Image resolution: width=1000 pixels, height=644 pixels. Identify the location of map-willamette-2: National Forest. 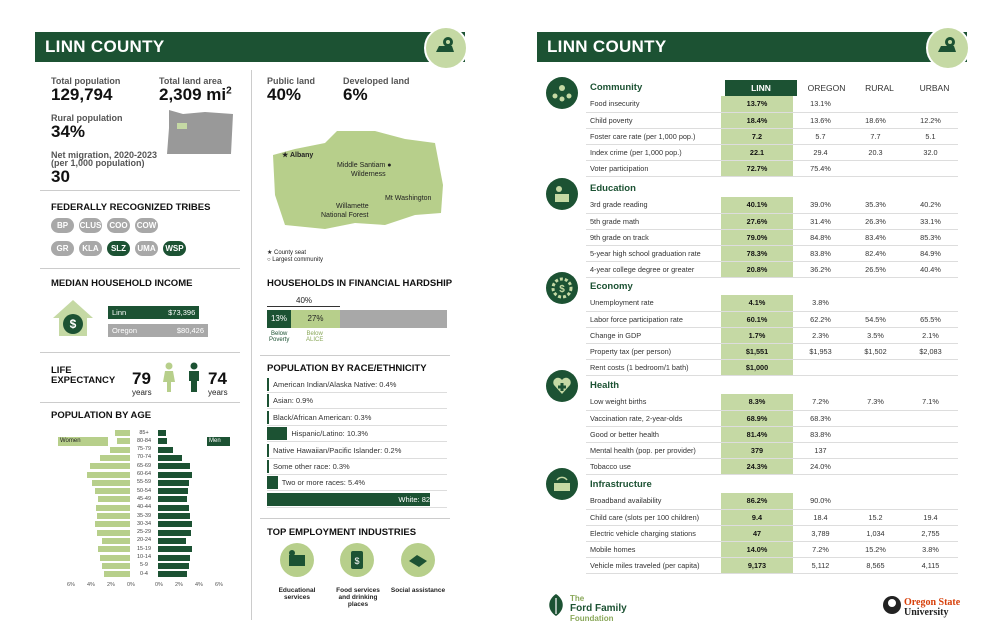
(345, 215).